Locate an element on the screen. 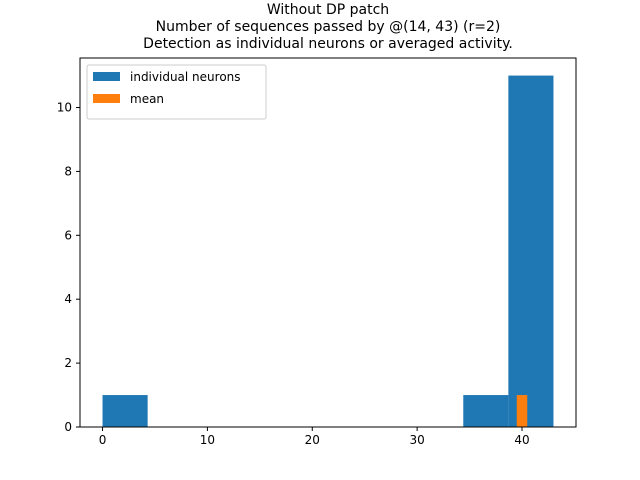 The height and width of the screenshot is (480, 640). y-tick-label-2: 4 is located at coordinates (68, 299).